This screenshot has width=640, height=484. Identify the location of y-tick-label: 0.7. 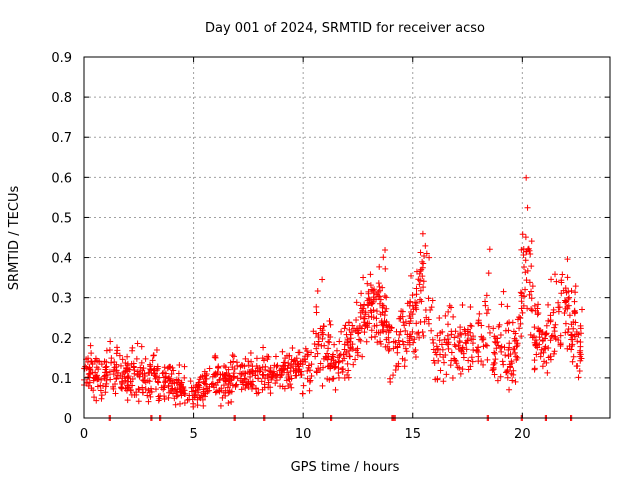
(61, 138).